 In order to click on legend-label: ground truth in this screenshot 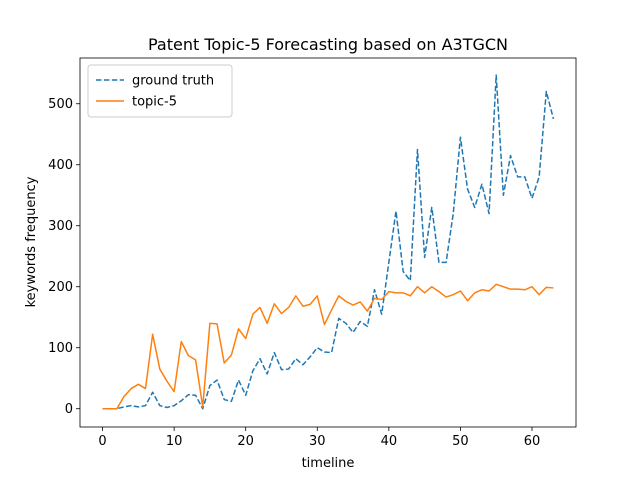, I will do `click(173, 81)`.